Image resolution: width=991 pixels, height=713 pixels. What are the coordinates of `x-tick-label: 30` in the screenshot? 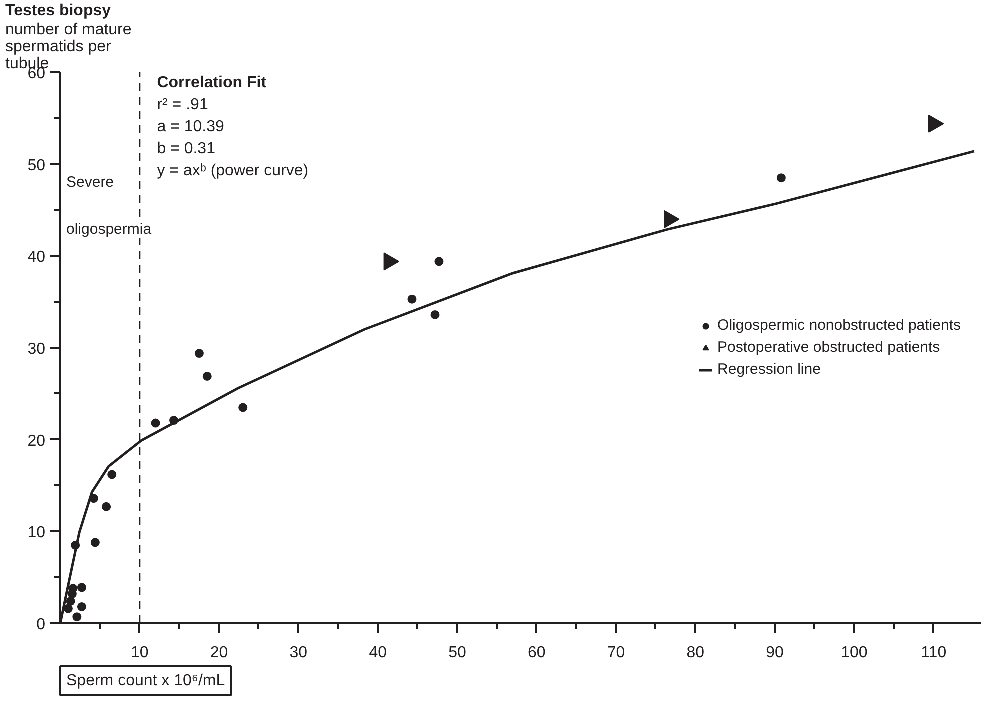 It's located at (299, 653).